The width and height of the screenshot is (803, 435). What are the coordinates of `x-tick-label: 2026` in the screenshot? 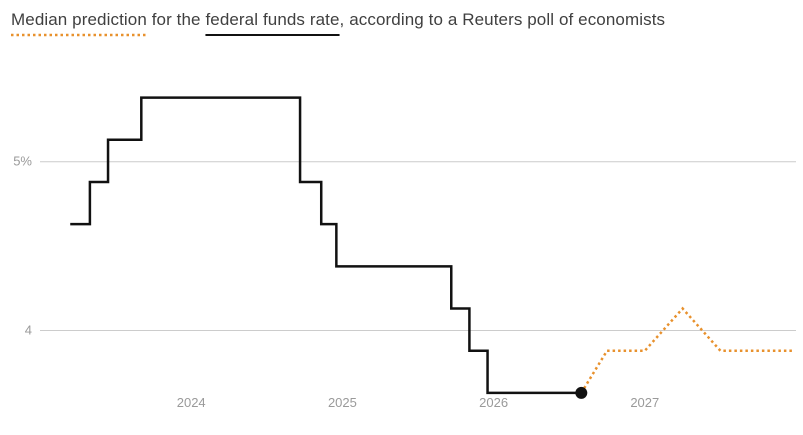 It's located at (493, 402).